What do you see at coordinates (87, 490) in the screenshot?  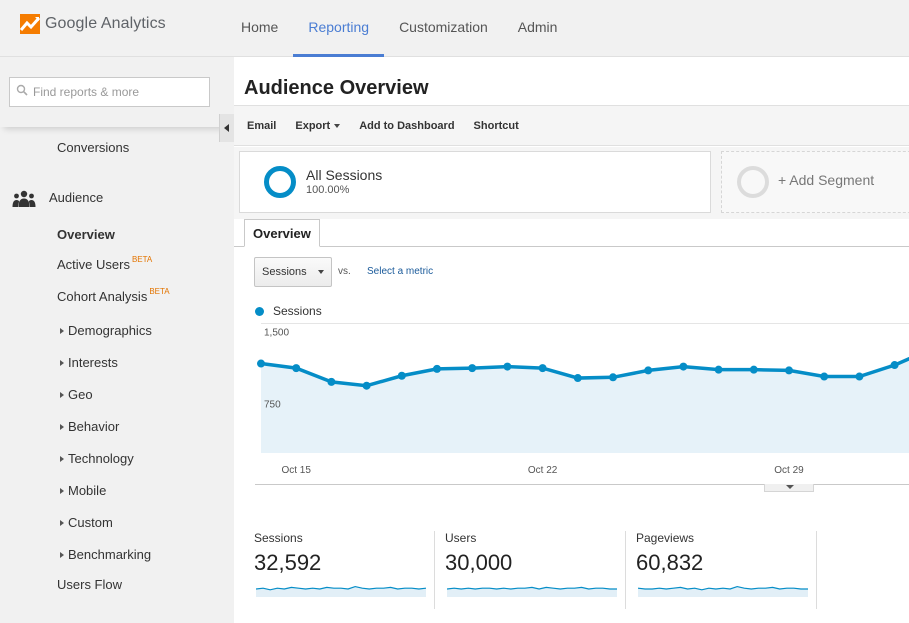 I see `sidebar-item-label: Mobile` at bounding box center [87, 490].